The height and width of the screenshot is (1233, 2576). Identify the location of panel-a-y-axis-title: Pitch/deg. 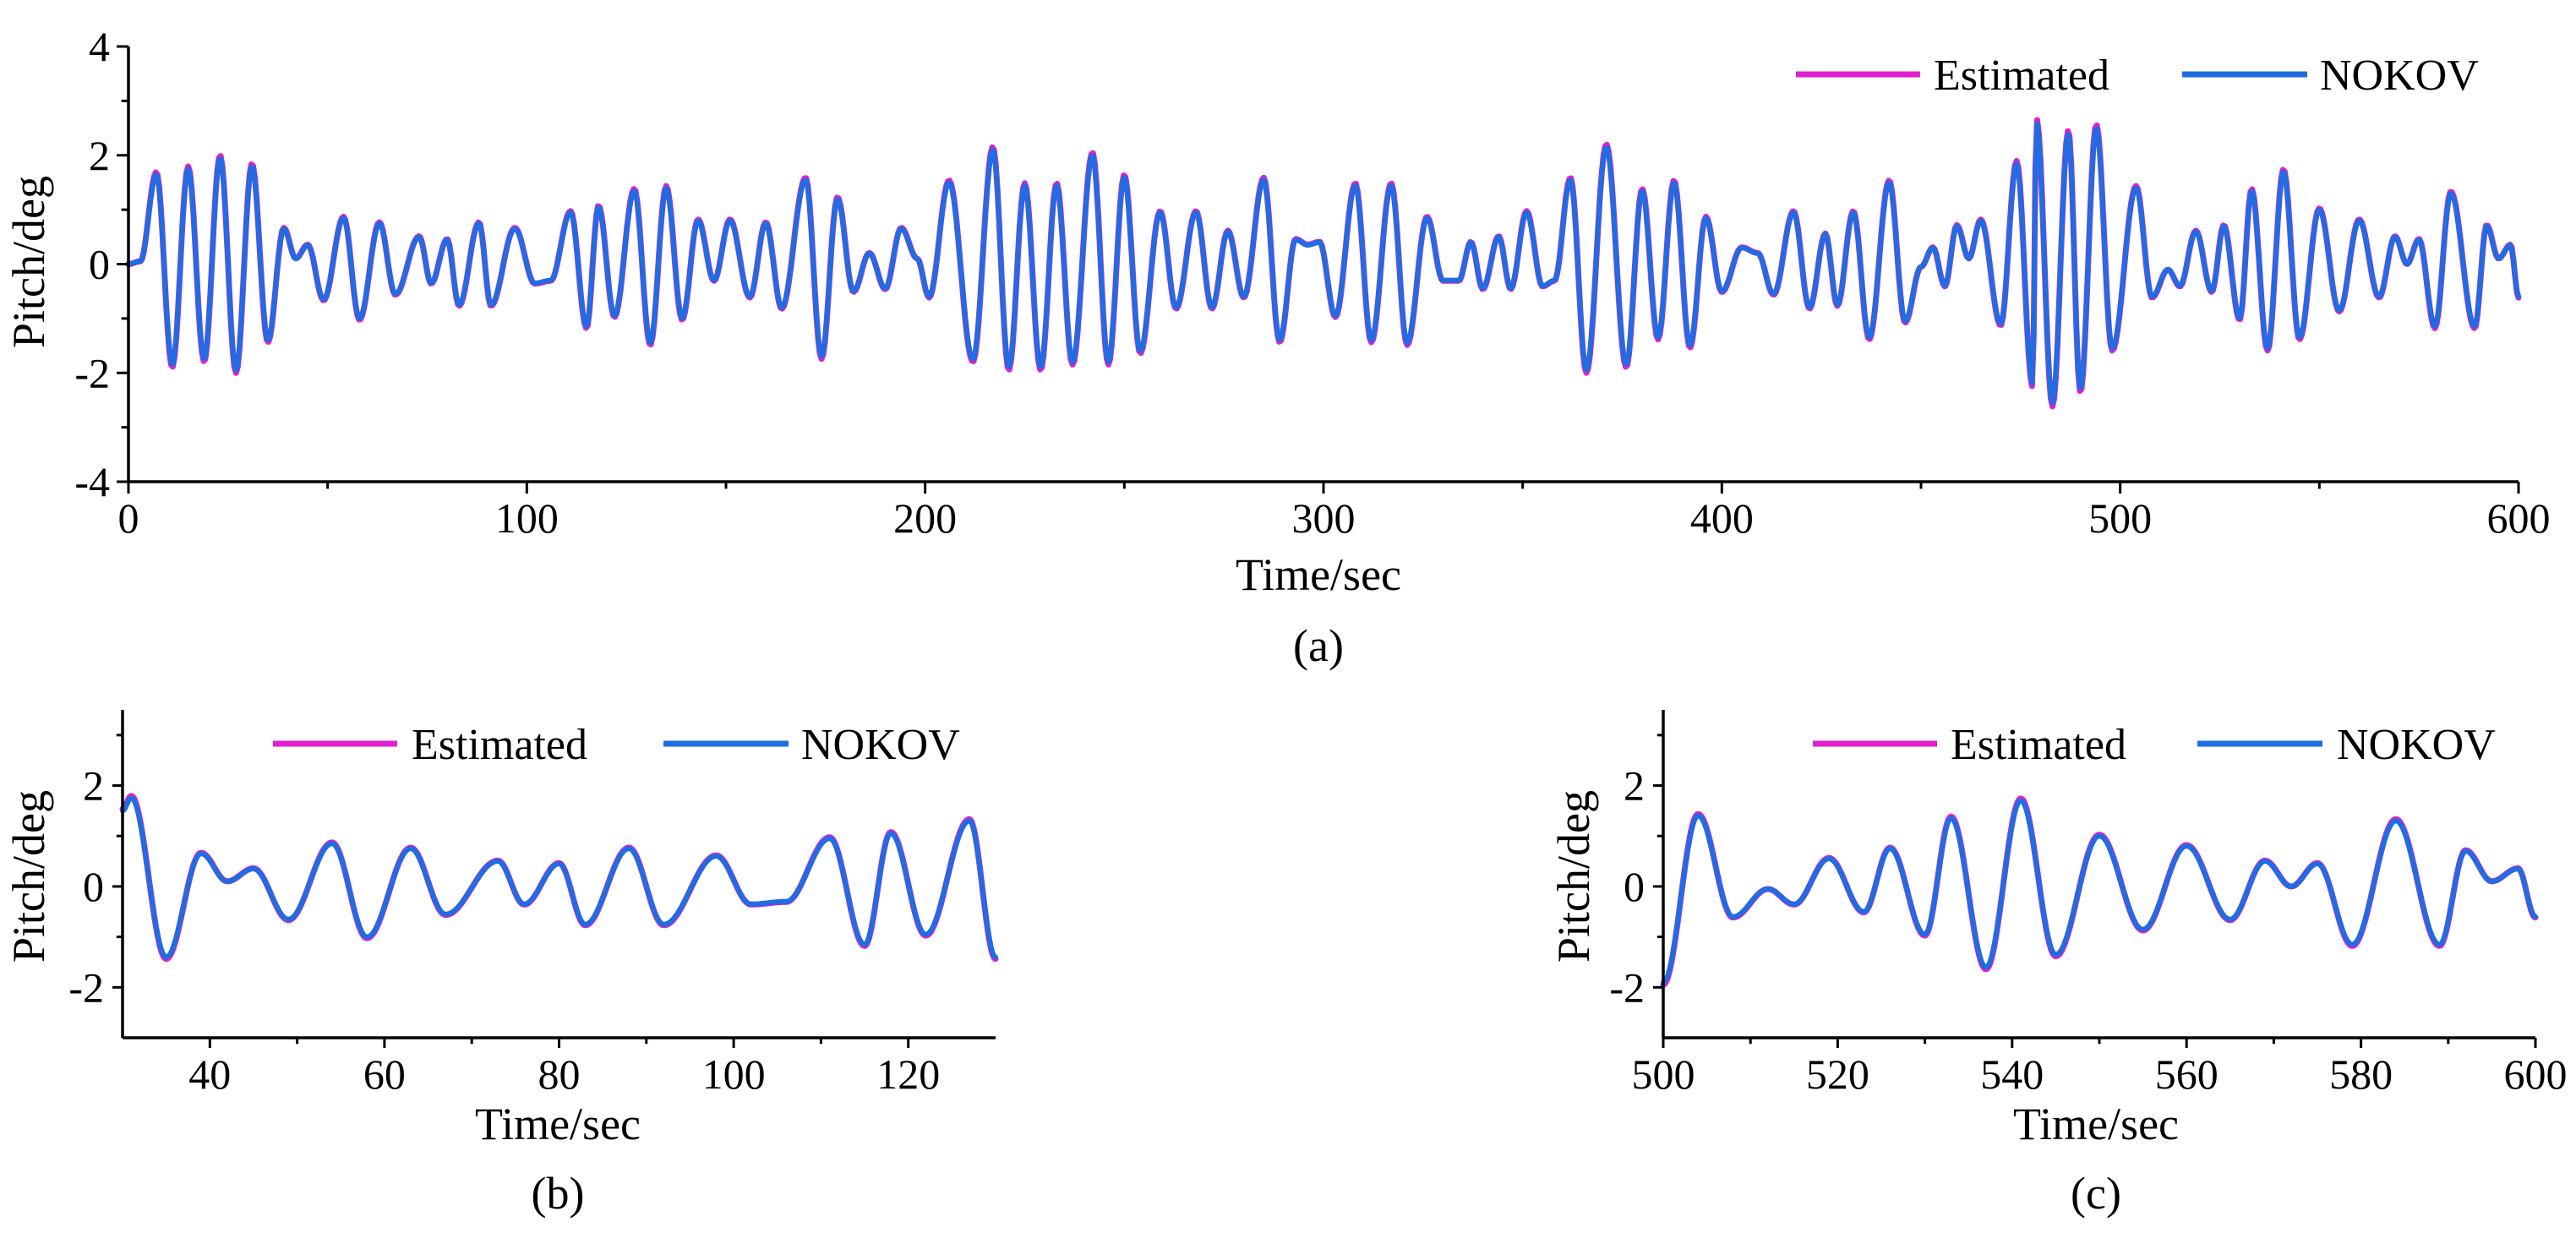
(28, 262).